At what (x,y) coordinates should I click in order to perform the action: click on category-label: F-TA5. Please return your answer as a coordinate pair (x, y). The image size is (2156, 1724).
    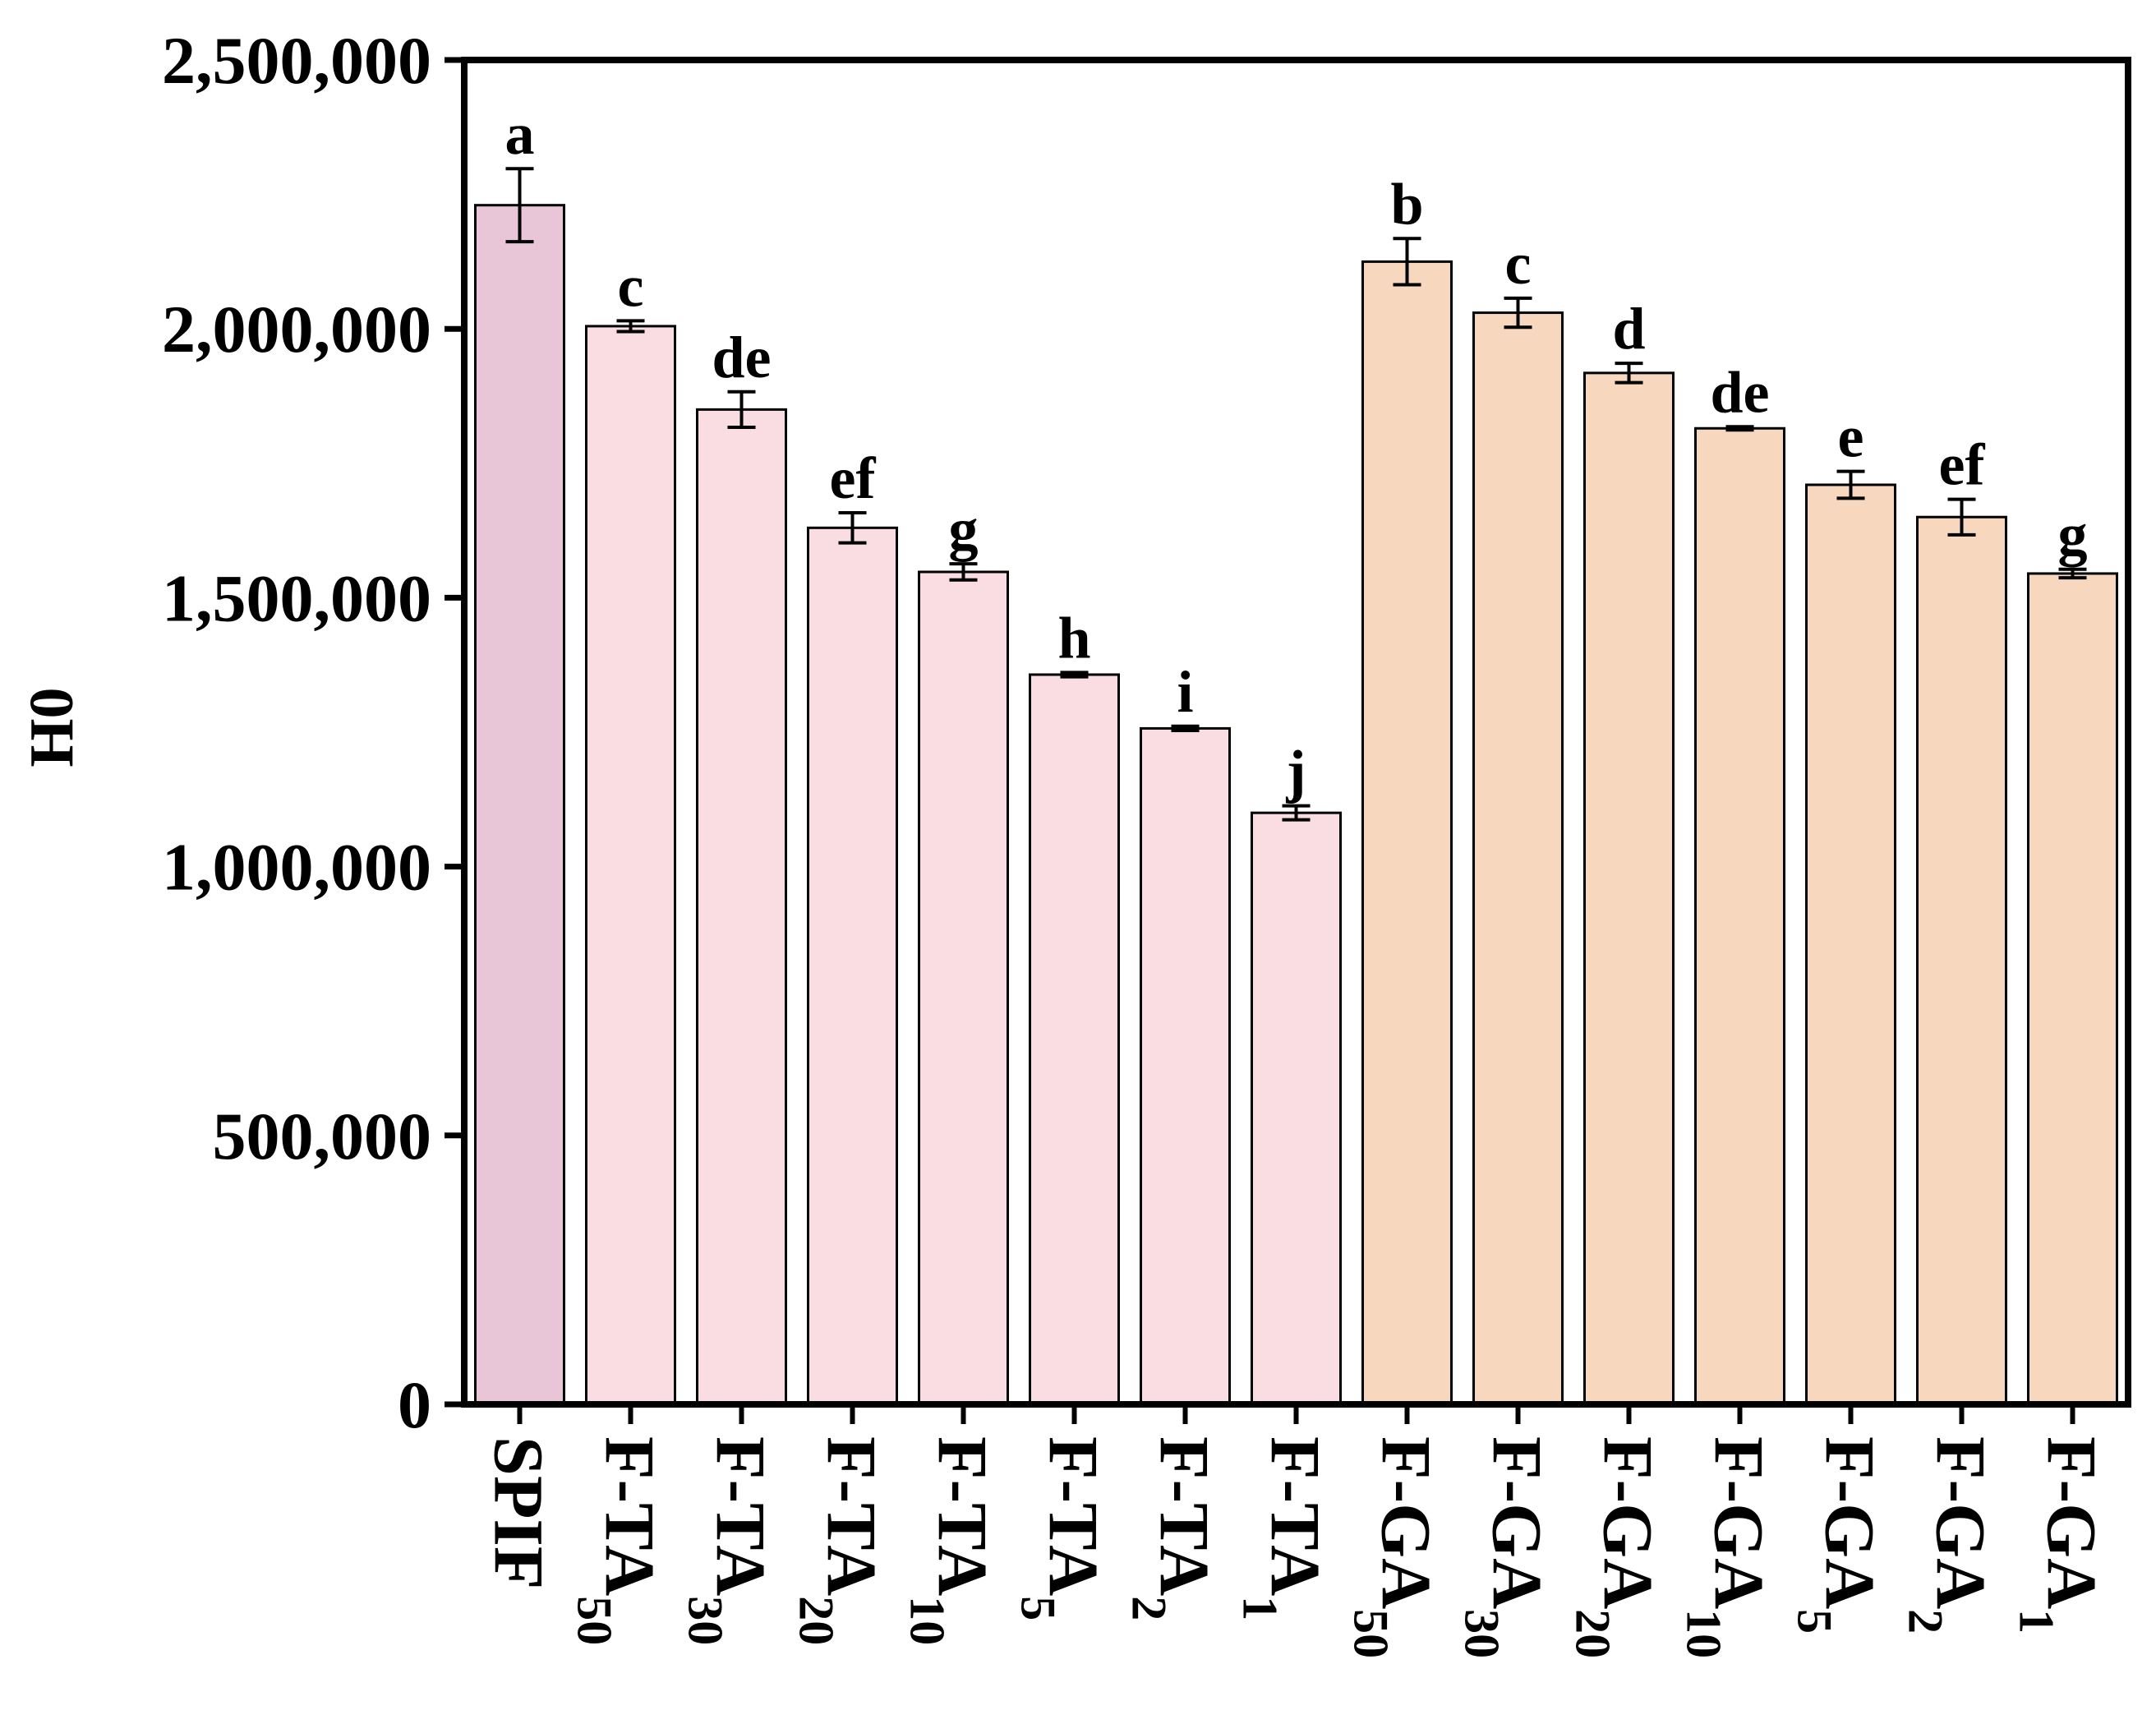
    Looking at the image, I should click on (1062, 1528).